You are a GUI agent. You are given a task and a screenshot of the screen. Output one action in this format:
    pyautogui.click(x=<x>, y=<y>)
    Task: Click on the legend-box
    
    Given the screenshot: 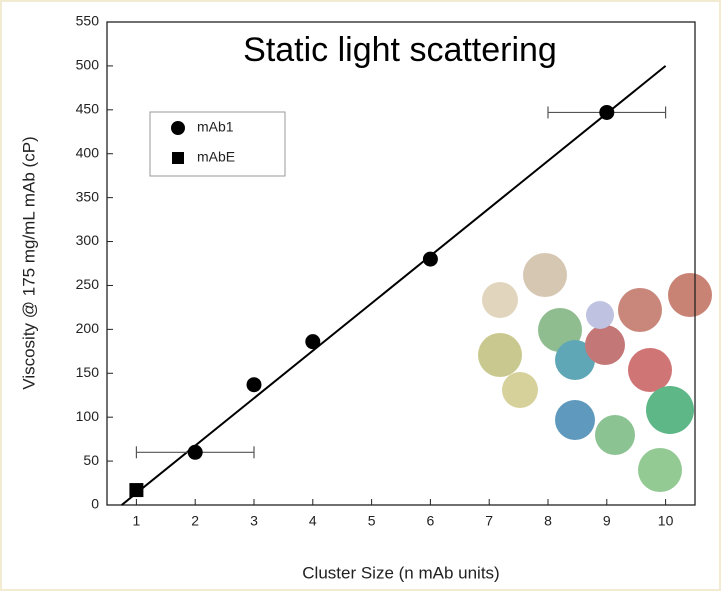 What is the action you would take?
    pyautogui.click(x=217, y=144)
    